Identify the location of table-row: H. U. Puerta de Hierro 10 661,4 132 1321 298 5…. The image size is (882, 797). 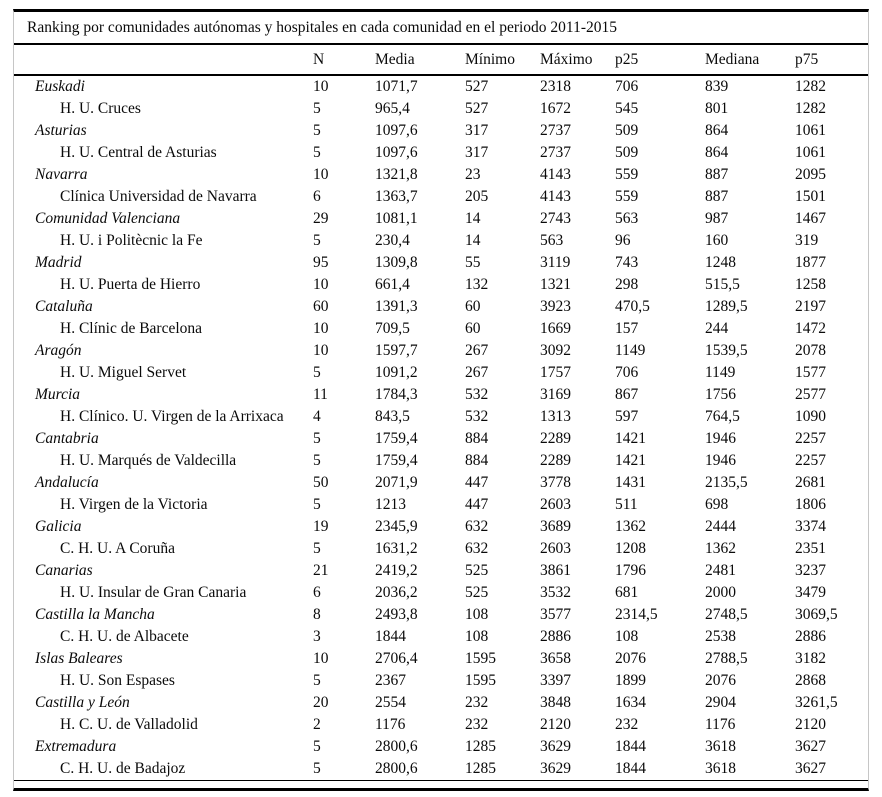
(441, 285).